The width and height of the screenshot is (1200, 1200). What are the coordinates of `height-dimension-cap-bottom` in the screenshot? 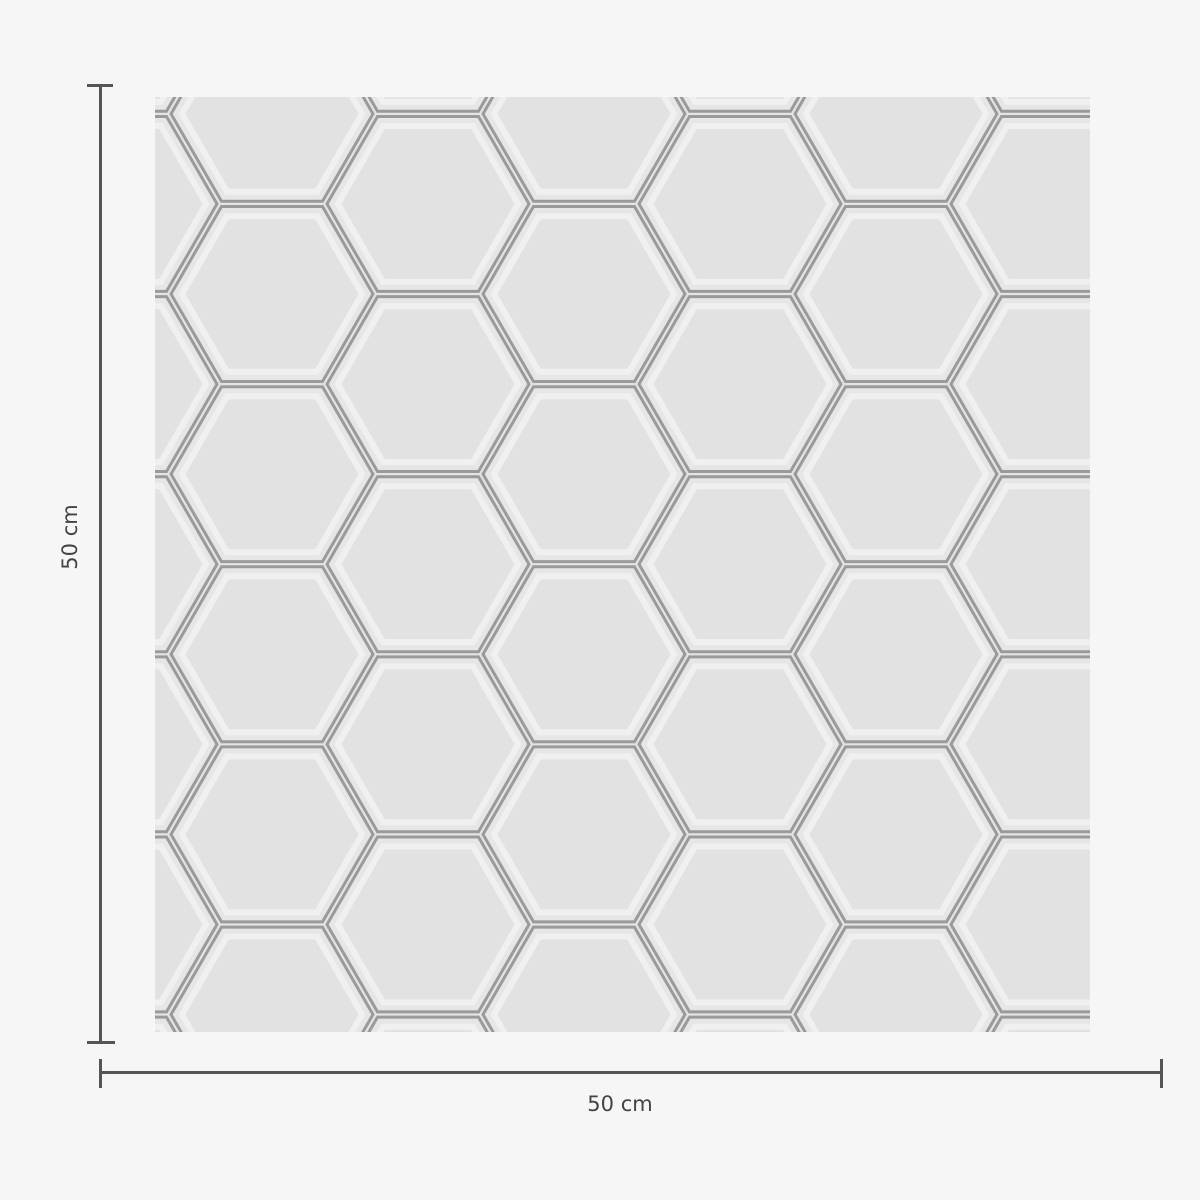 It's located at (101, 1042).